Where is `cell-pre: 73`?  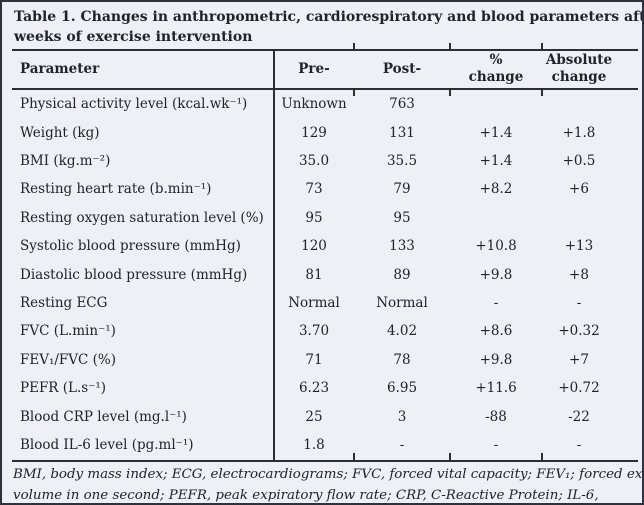 cell-pre: 73 is located at coordinates (314, 189).